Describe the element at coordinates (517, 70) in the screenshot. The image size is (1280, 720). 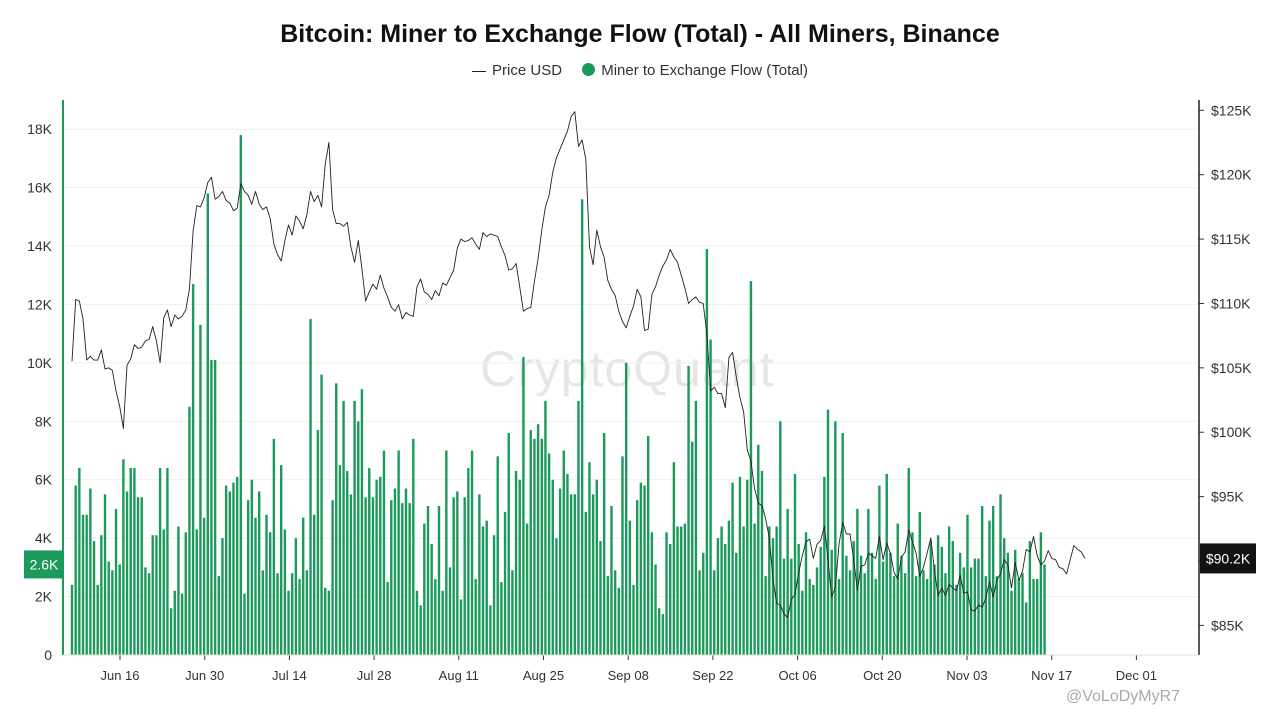
I see `legend-item-price: Price USD` at that location.